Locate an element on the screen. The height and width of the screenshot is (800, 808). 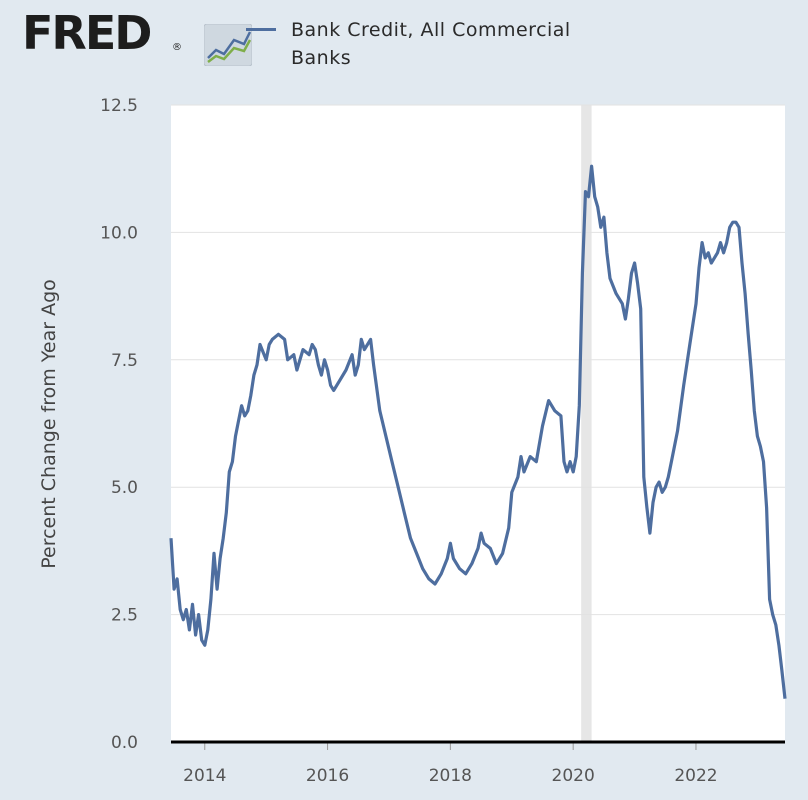
recession-band is located at coordinates (586, 423).